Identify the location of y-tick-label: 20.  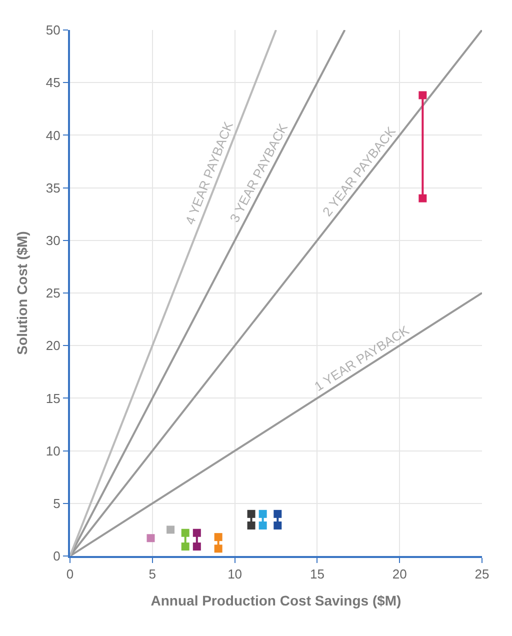
(53, 346).